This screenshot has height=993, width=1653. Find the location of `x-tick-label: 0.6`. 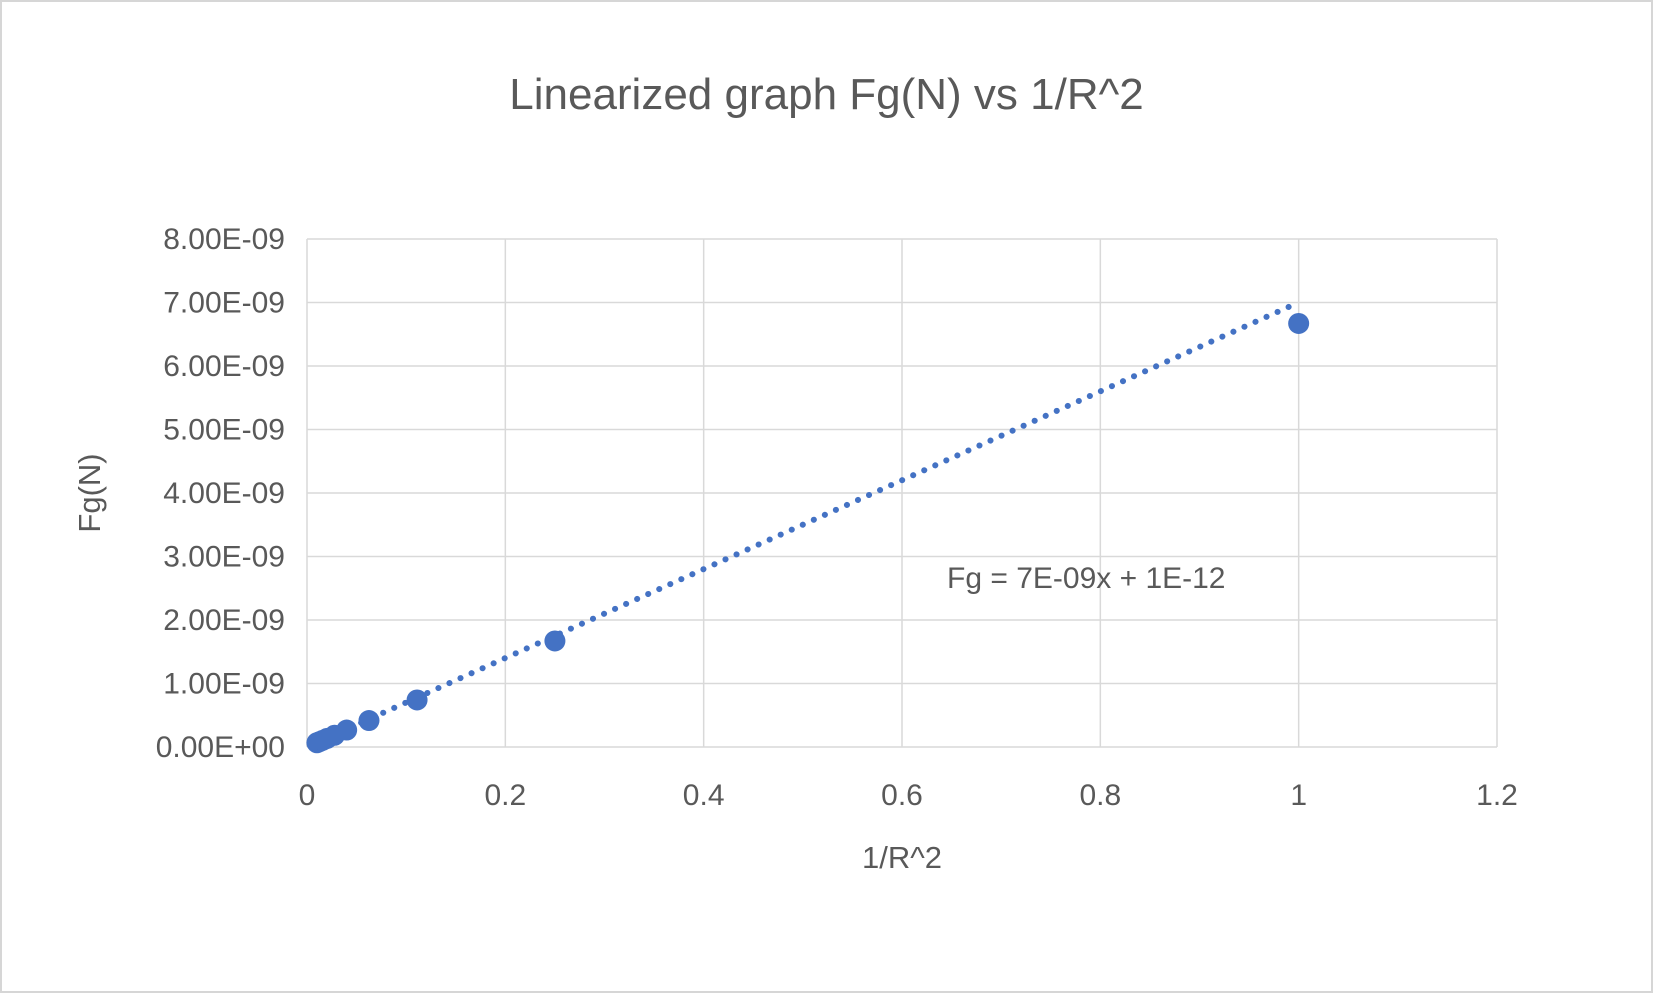

x-tick-label: 0.6 is located at coordinates (902, 795).